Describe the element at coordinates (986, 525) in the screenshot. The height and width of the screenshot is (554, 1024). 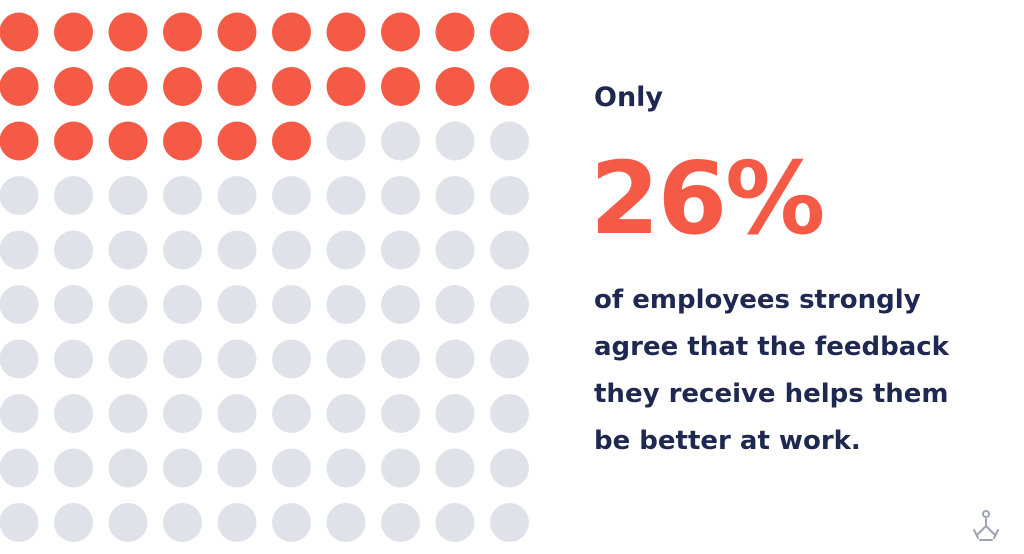
I see `logo` at that location.